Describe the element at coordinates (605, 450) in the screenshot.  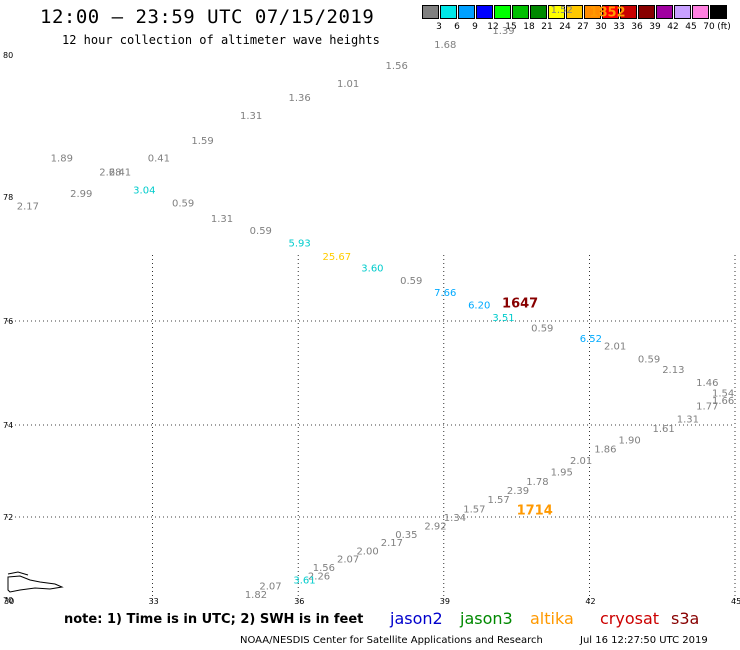
I see `wave-height-label: 1.86` at that location.